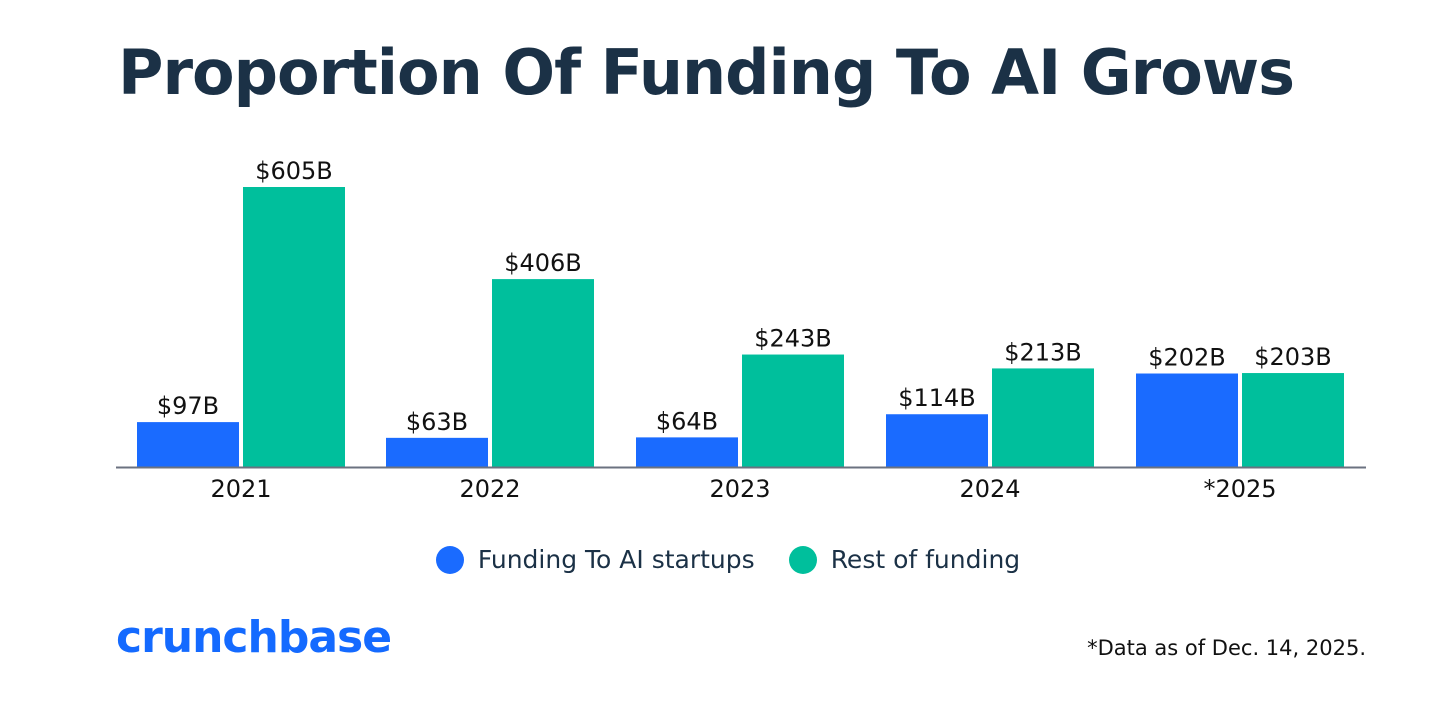 Image resolution: width=1456 pixels, height=708 pixels. I want to click on chart-title: Proportion Of Funding To AI Grows, so click(706, 72).